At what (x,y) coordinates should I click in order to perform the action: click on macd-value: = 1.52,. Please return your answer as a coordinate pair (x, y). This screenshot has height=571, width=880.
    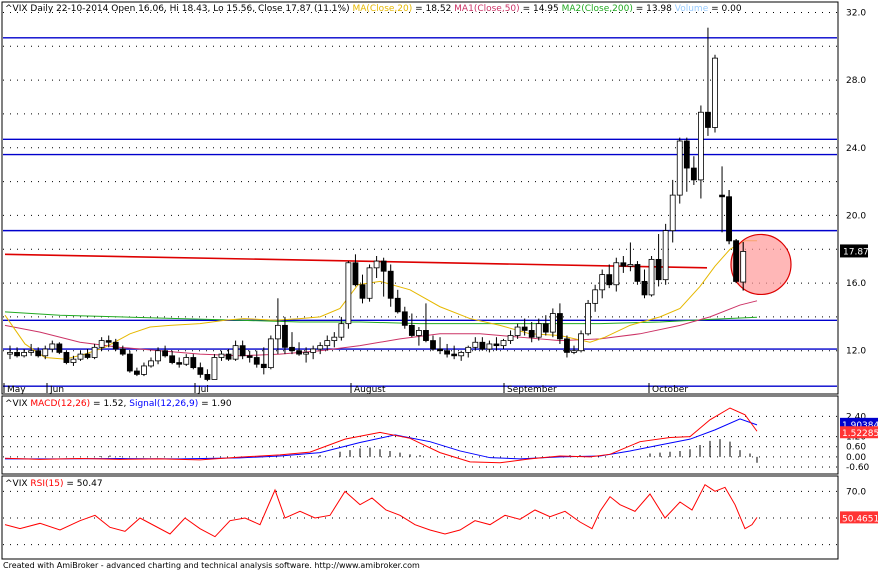
    Looking at the image, I should click on (109, 404).